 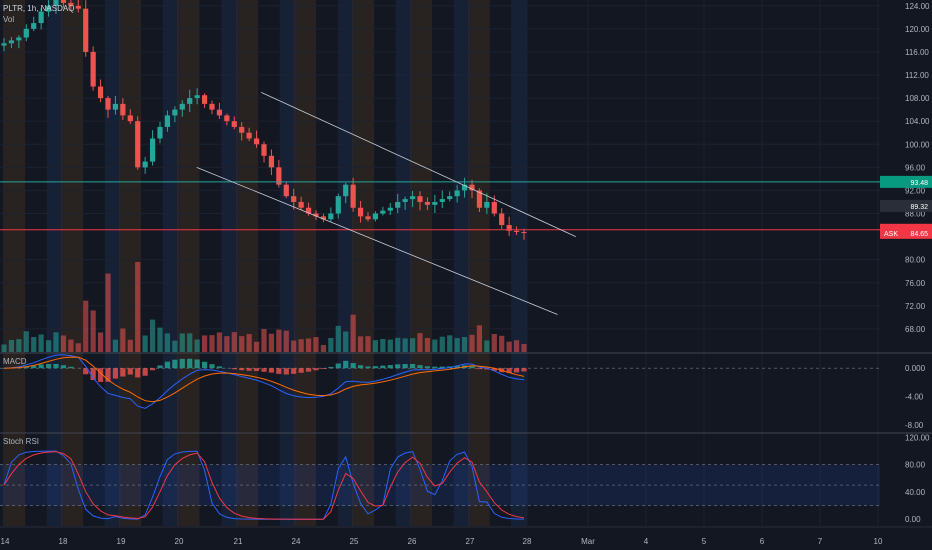 What do you see at coordinates (820, 541) in the screenshot?
I see `time-tick-label: 7` at bounding box center [820, 541].